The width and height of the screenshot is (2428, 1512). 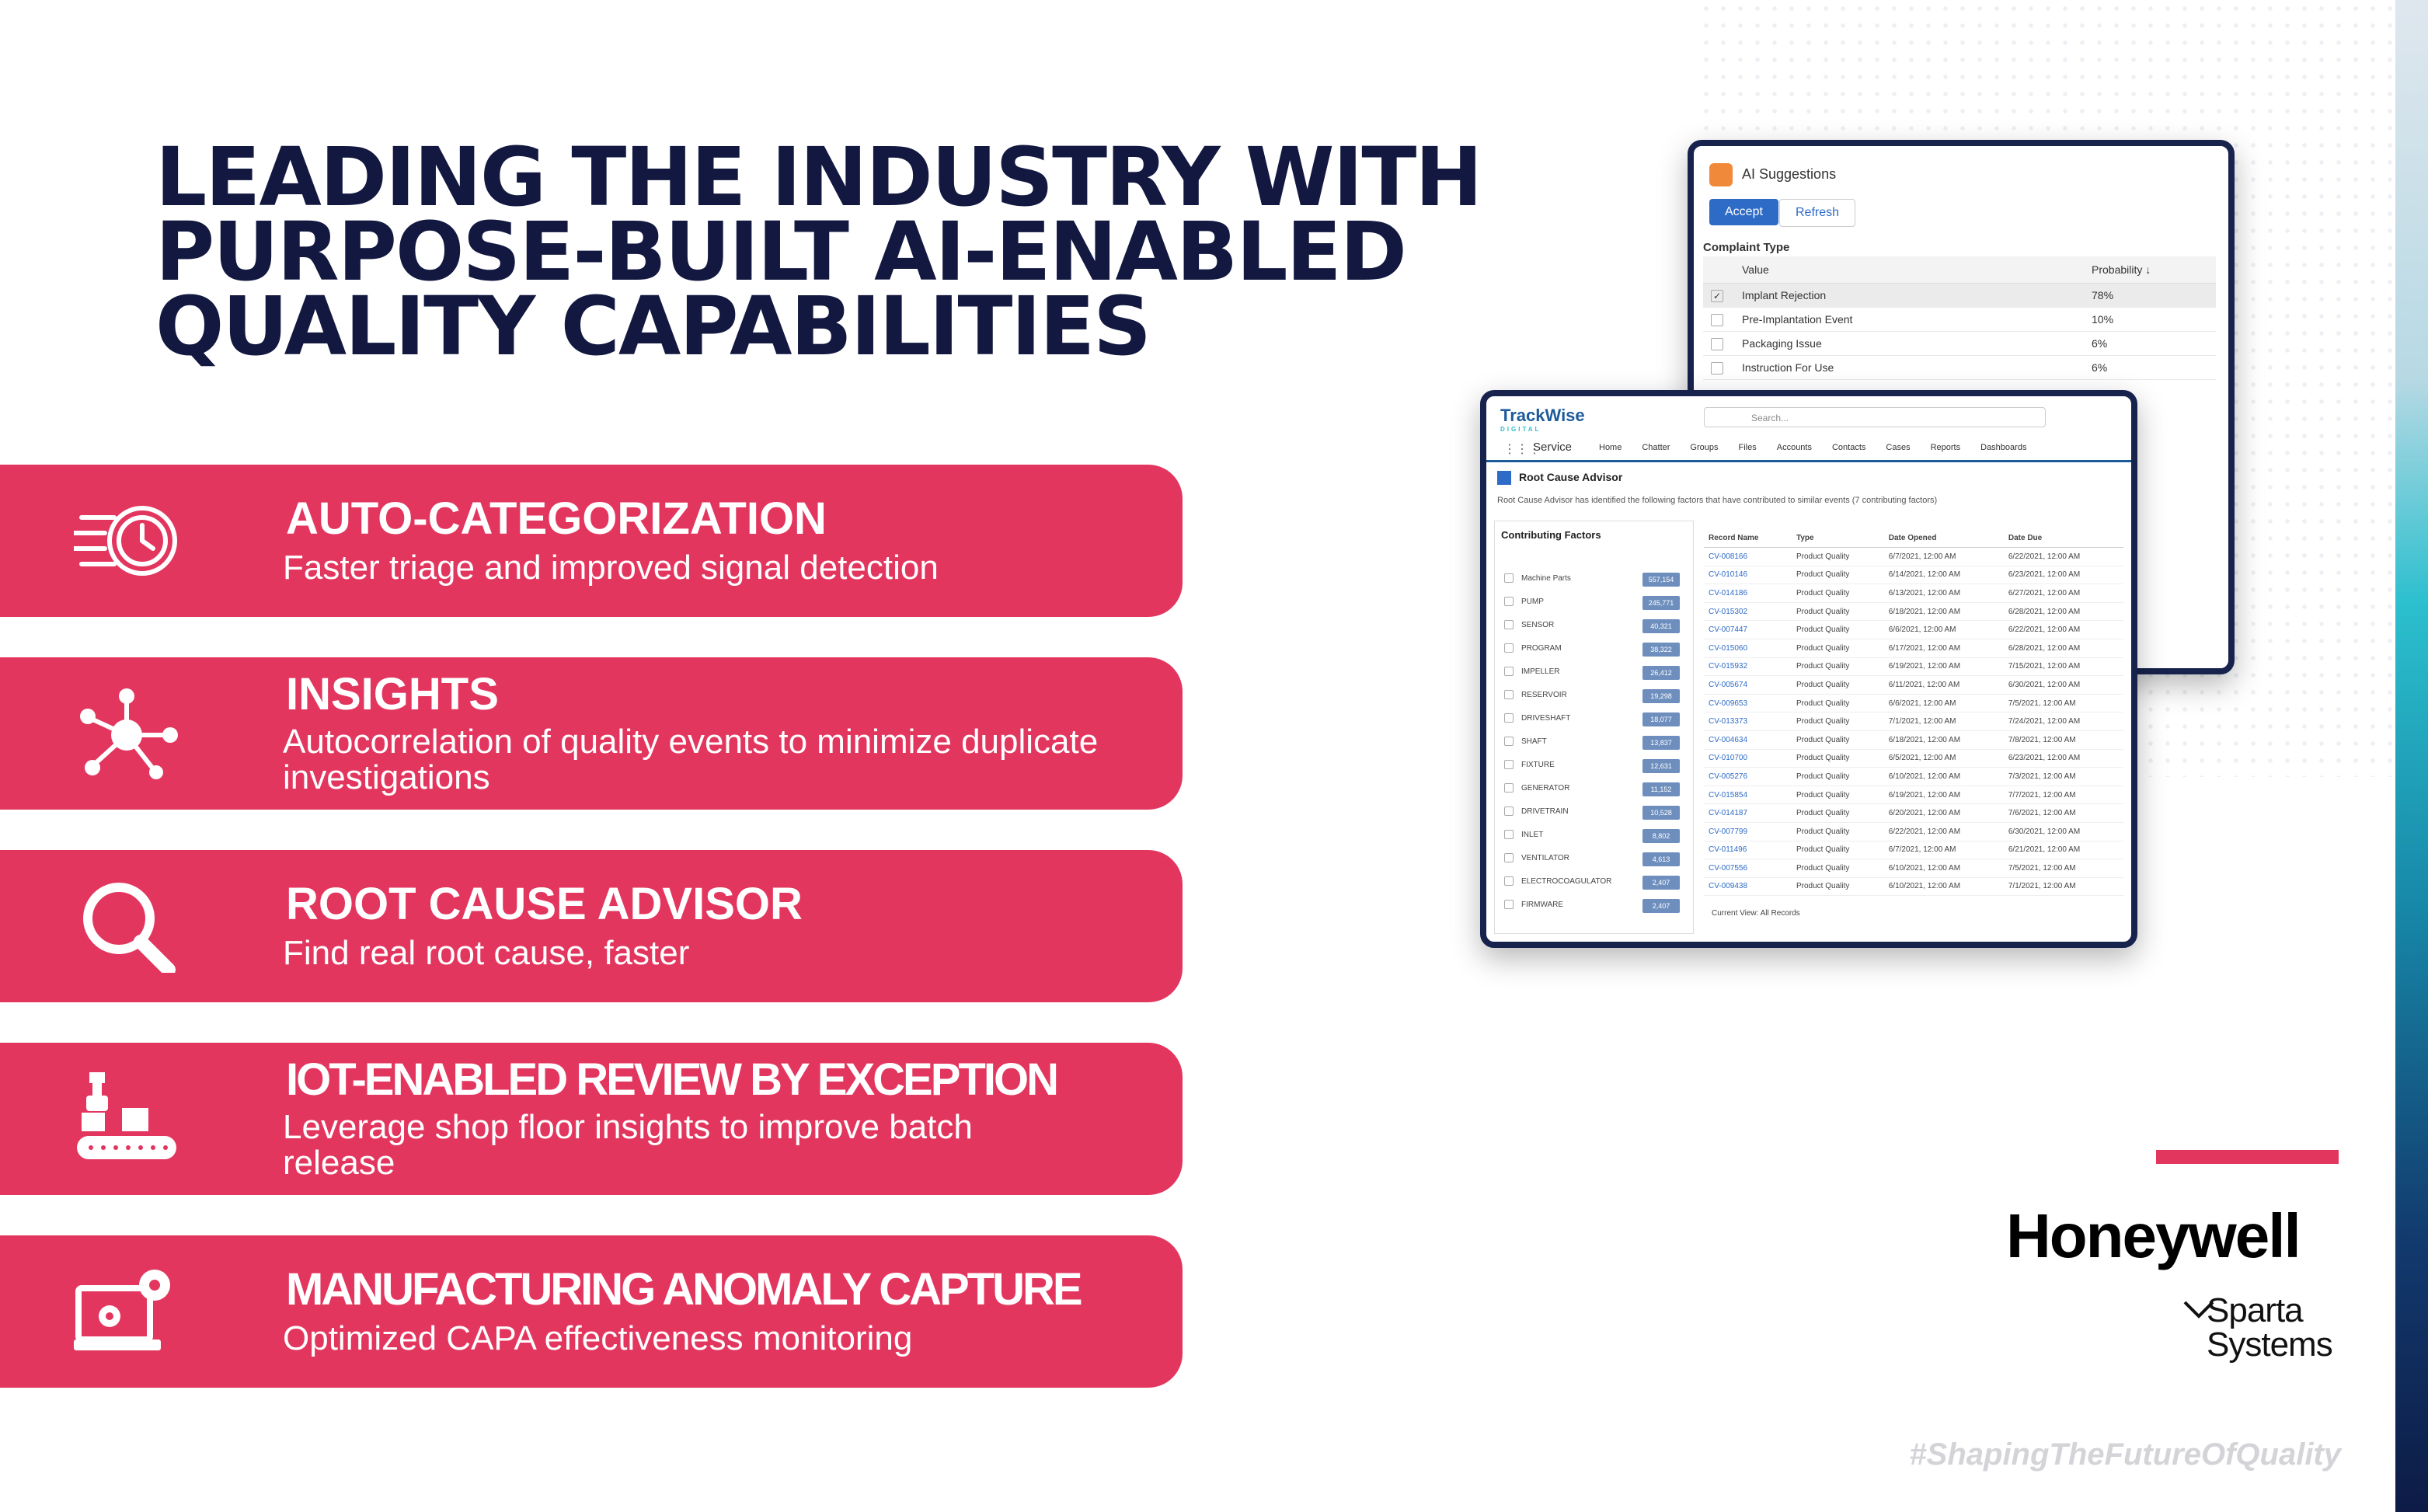 I want to click on suggestion-row: Pre-Implantation Event 10%, so click(x=1959, y=319).